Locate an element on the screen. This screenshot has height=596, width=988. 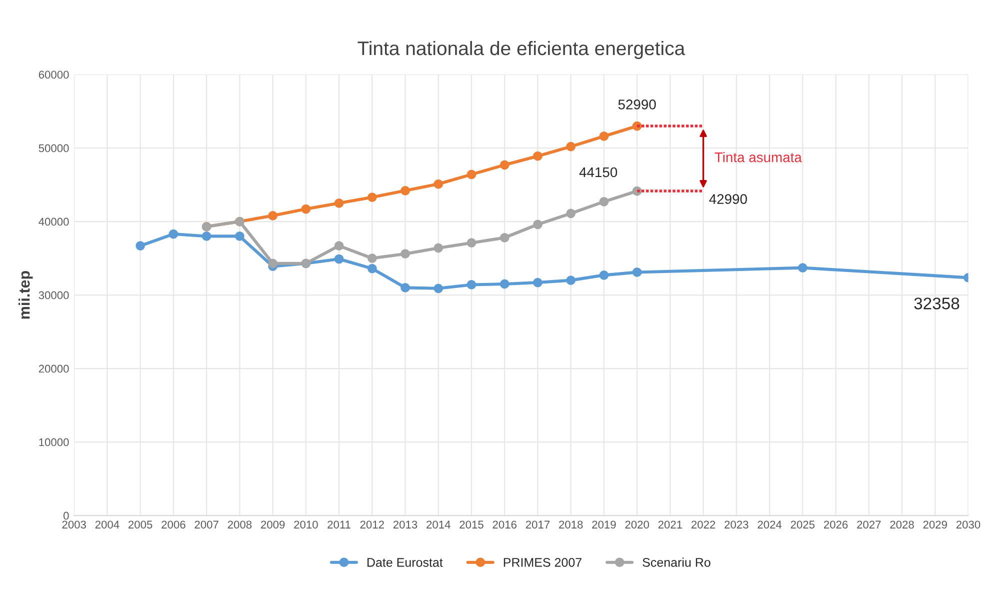
x-tick-label: 2007 is located at coordinates (206, 524).